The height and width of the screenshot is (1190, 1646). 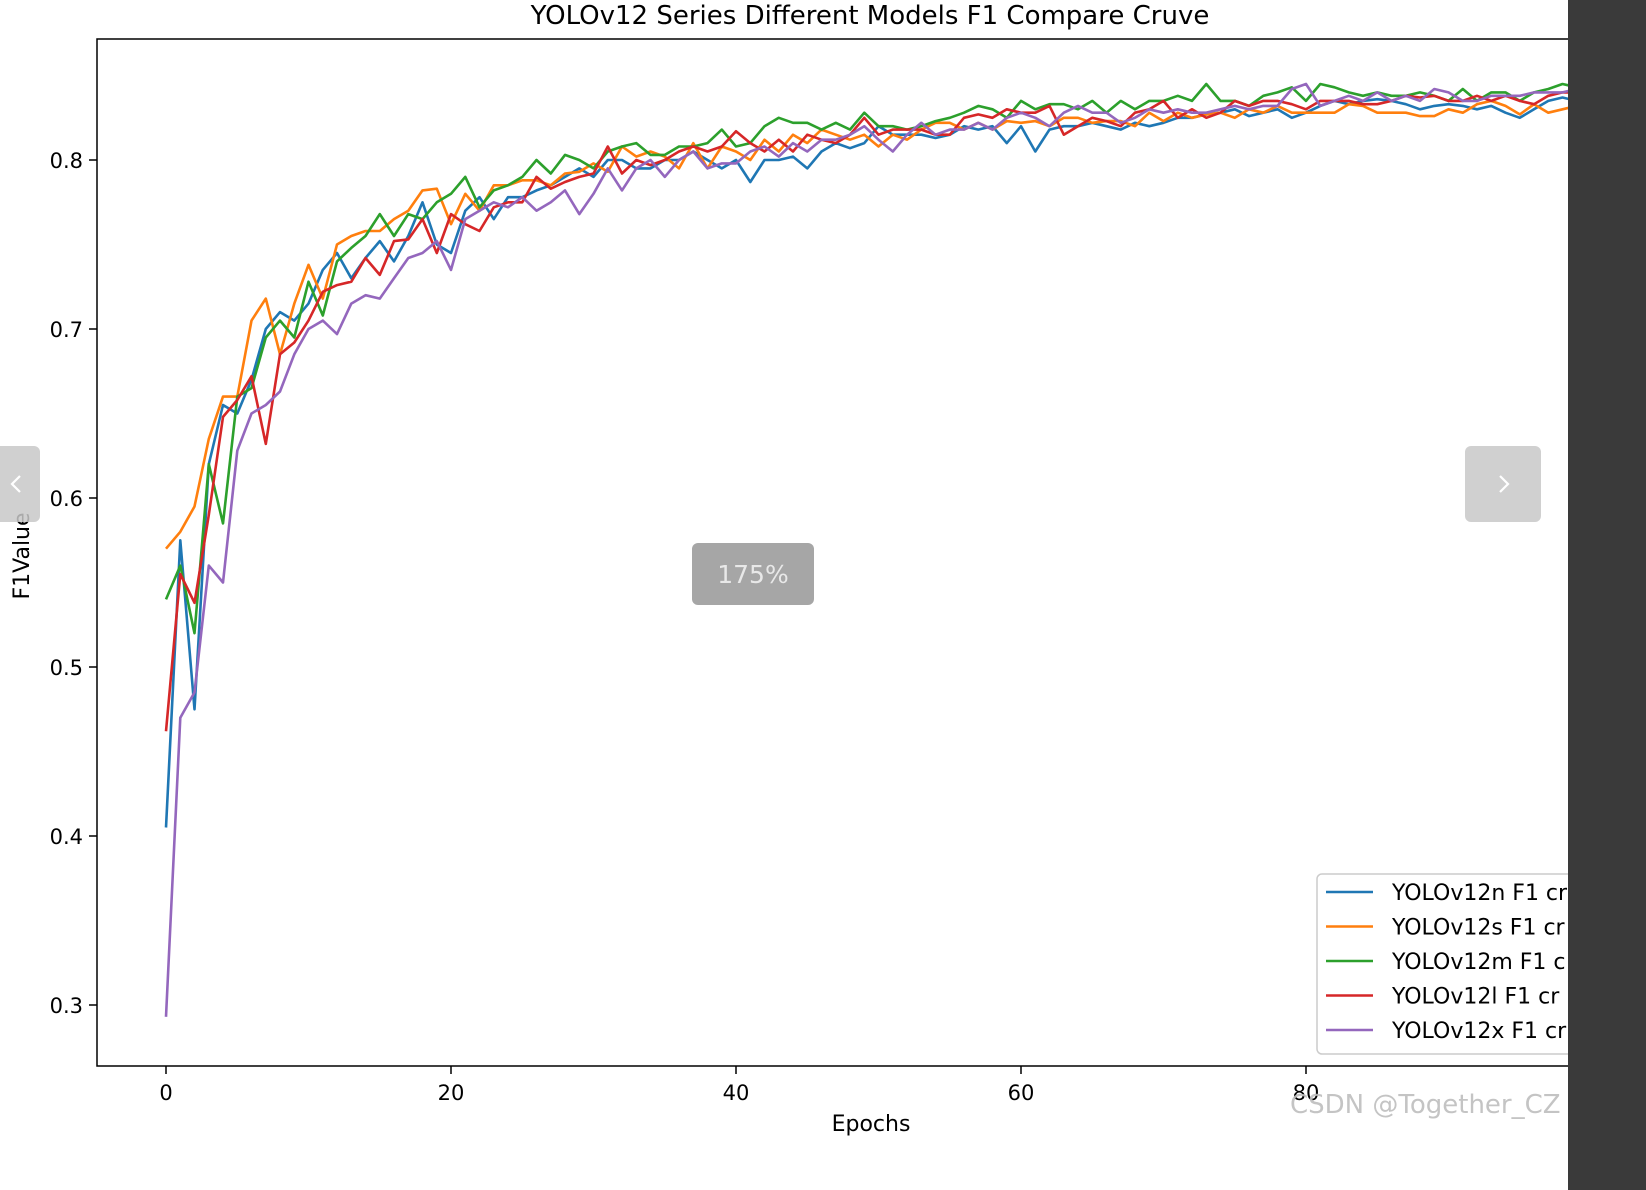 I want to click on x-tick-label: 80, so click(x=1306, y=1093).